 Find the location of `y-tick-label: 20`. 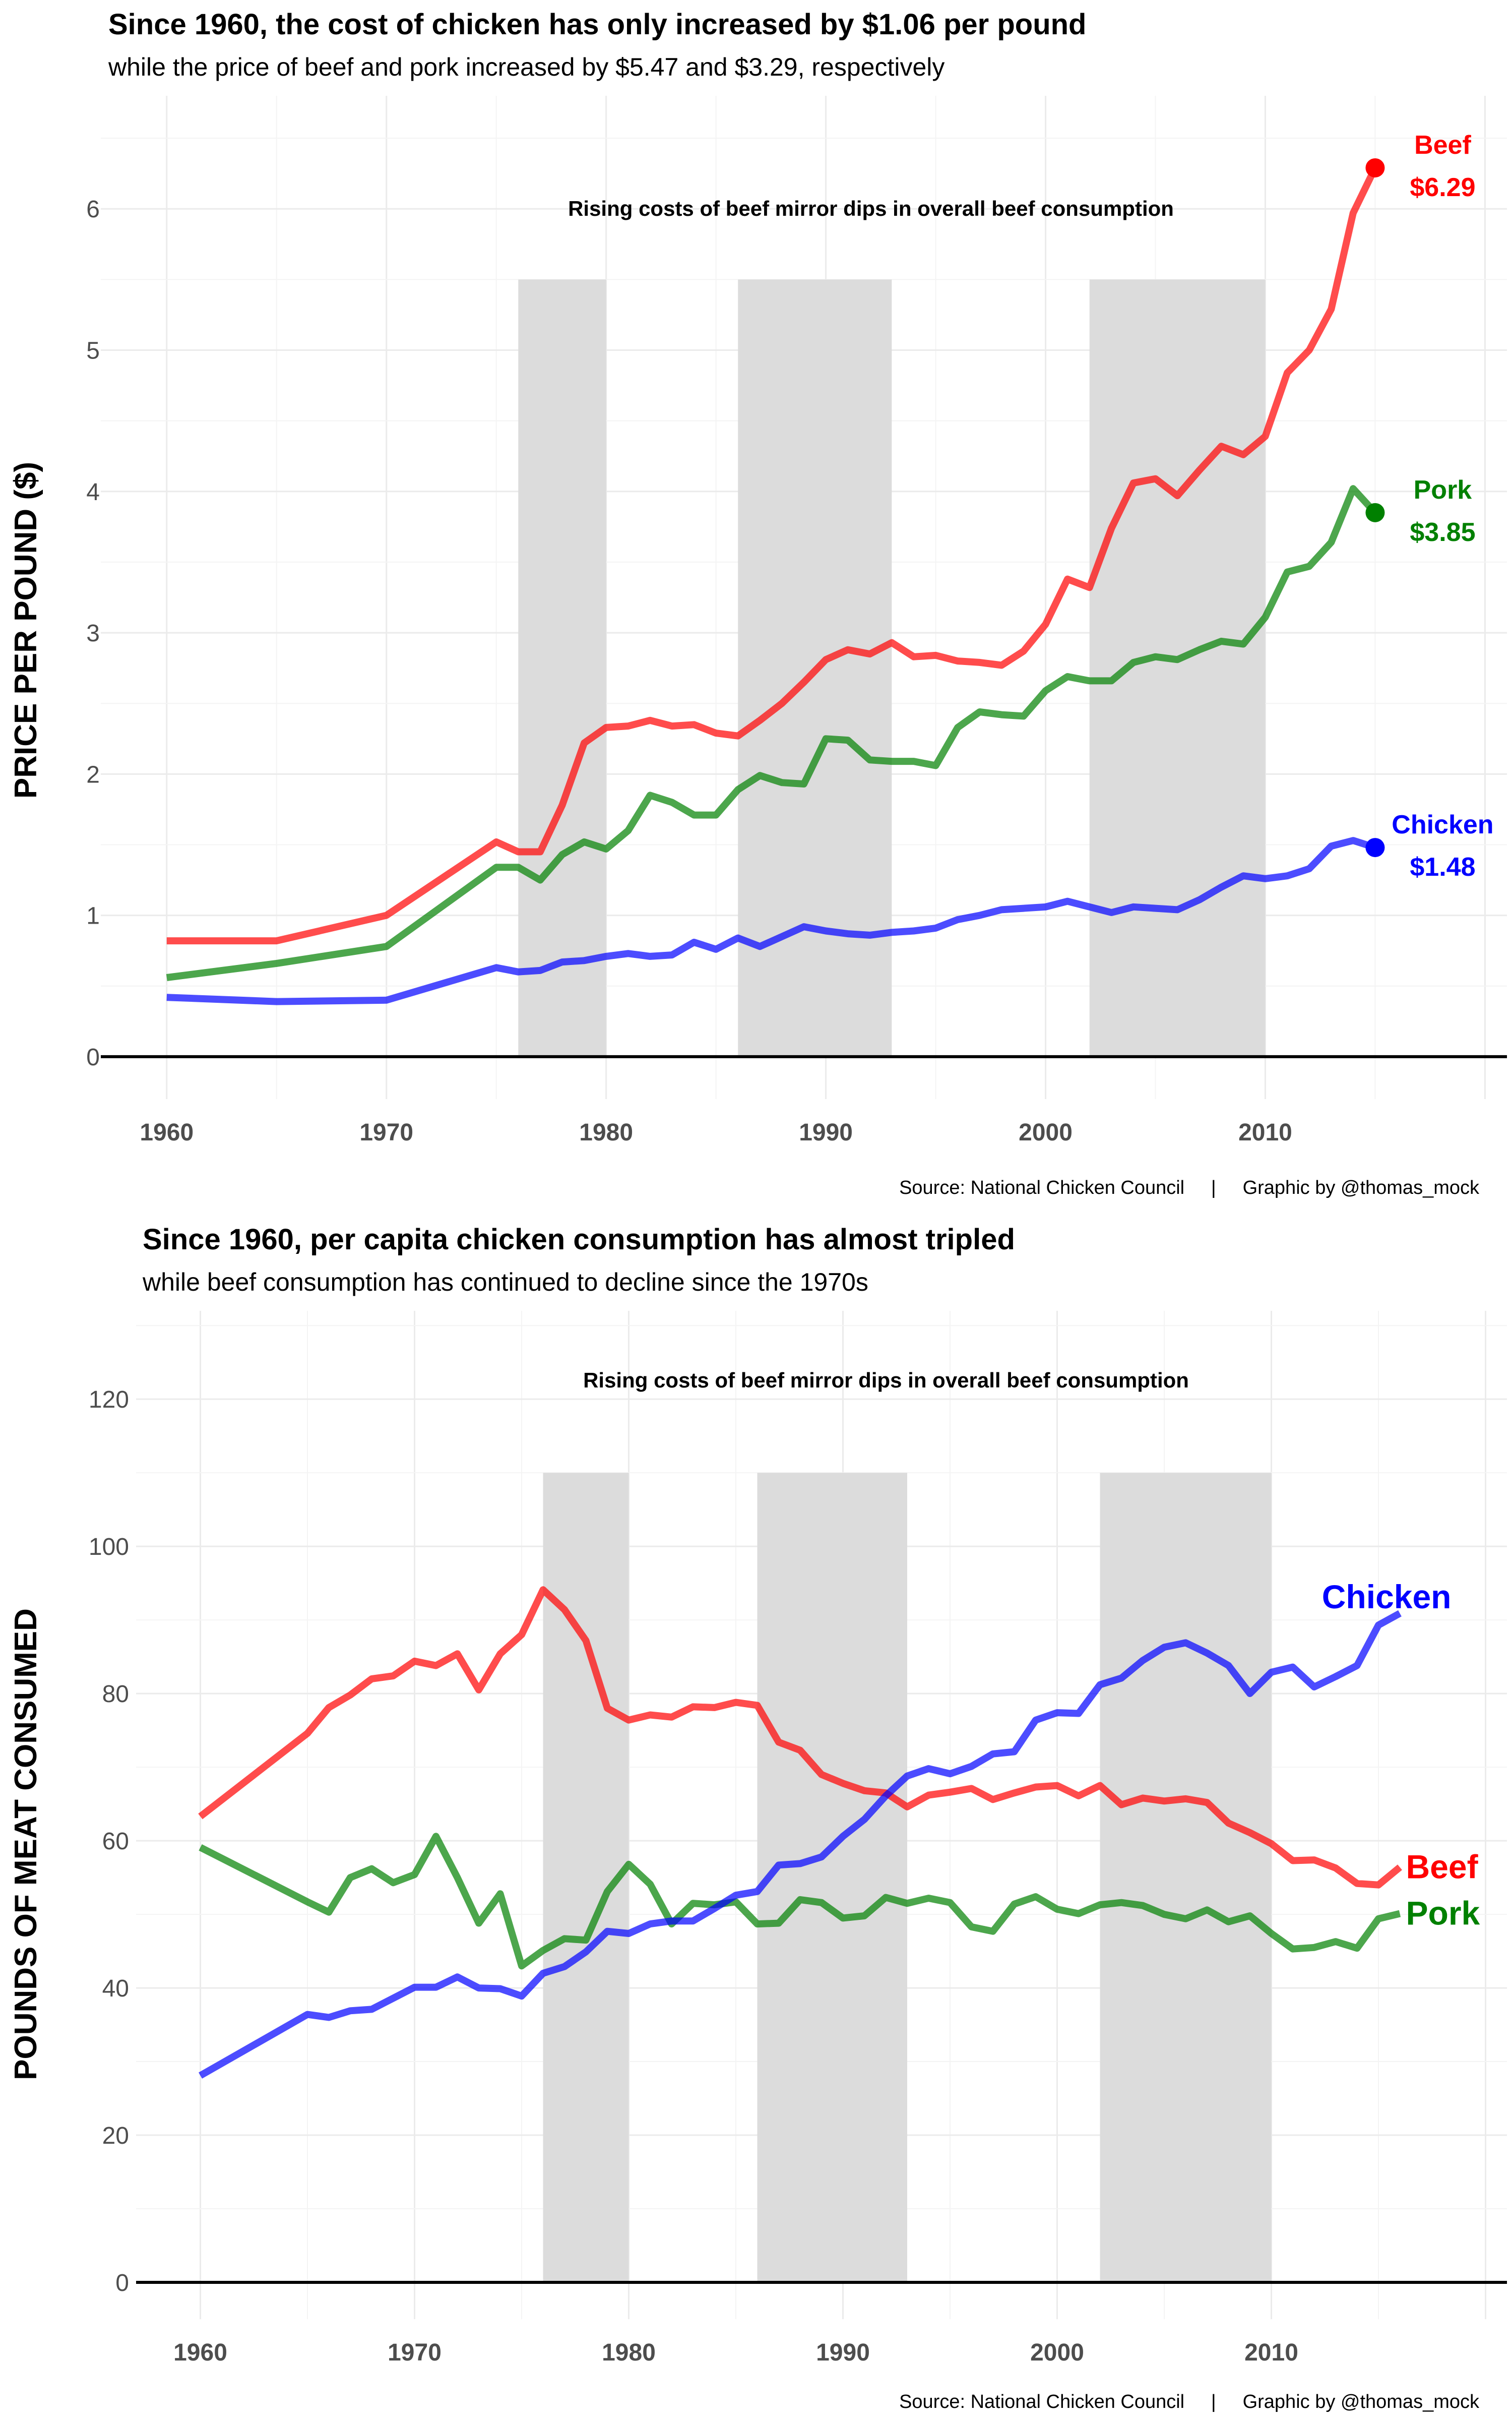

y-tick-label: 20 is located at coordinates (116, 2136).